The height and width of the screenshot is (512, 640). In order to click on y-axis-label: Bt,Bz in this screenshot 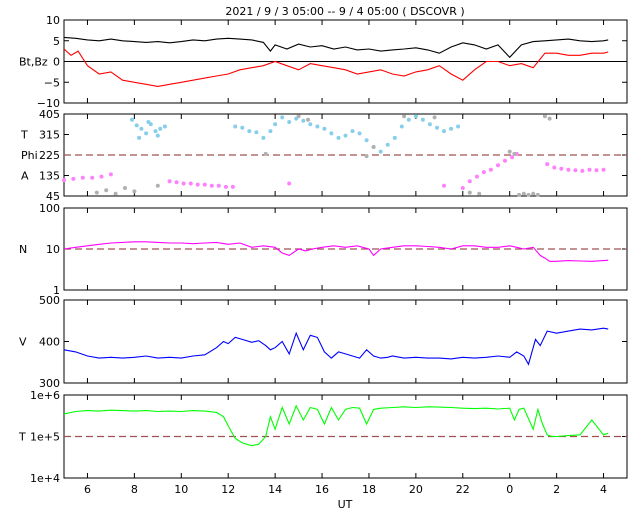, I will do `click(33, 62)`.